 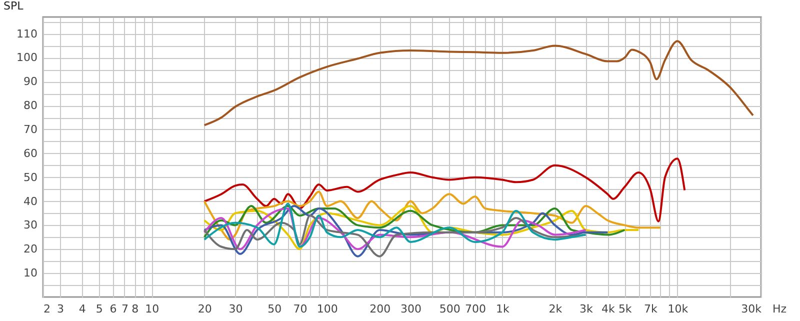 I want to click on x-tick-label: 6, so click(x=113, y=309).